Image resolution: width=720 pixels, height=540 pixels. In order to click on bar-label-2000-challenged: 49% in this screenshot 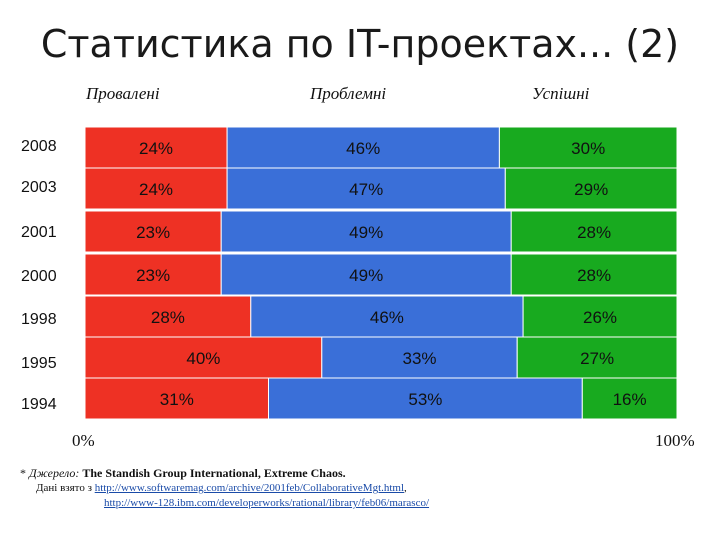, I will do `click(366, 275)`.